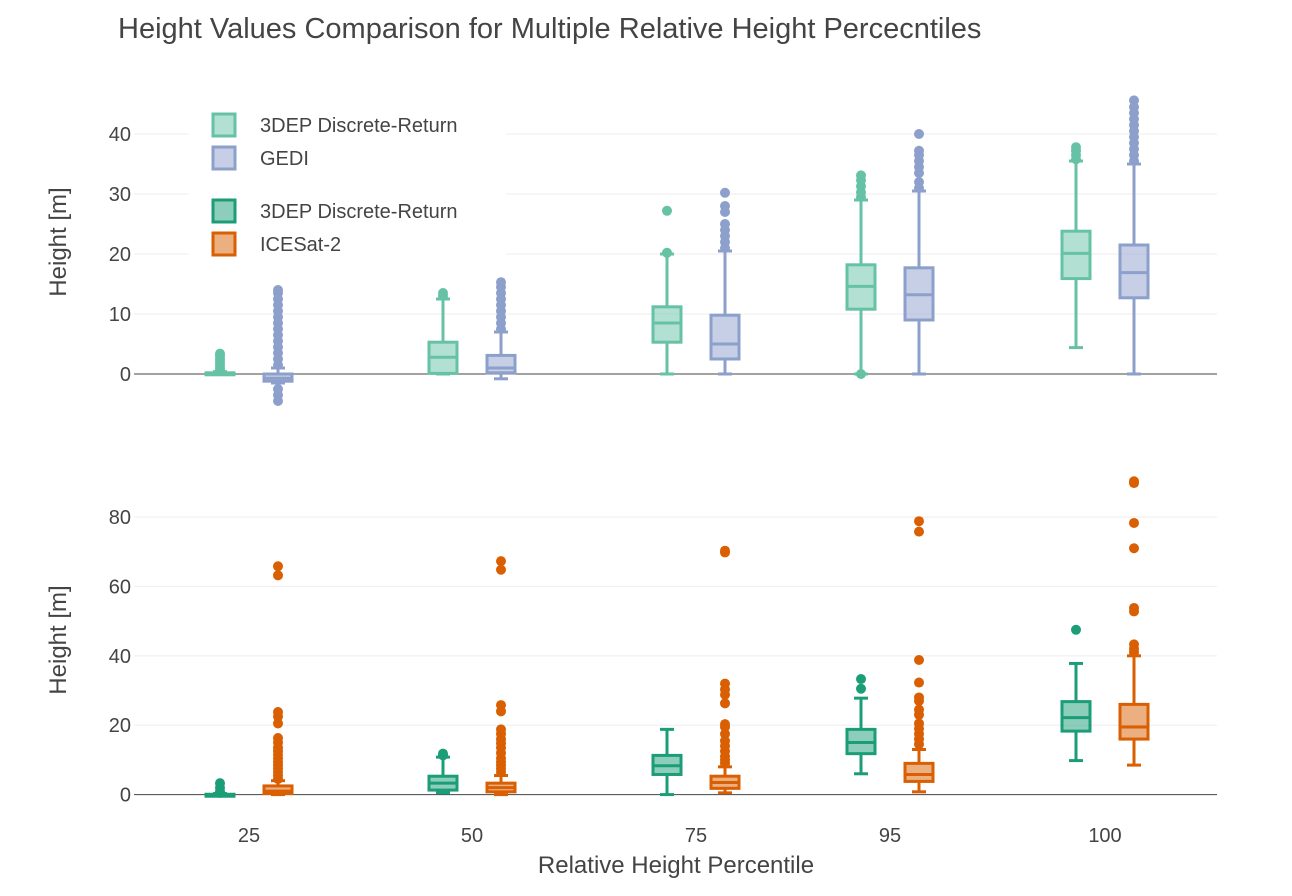  Describe the element at coordinates (249, 836) in the screenshot. I see `x-tick-label: 25` at that location.